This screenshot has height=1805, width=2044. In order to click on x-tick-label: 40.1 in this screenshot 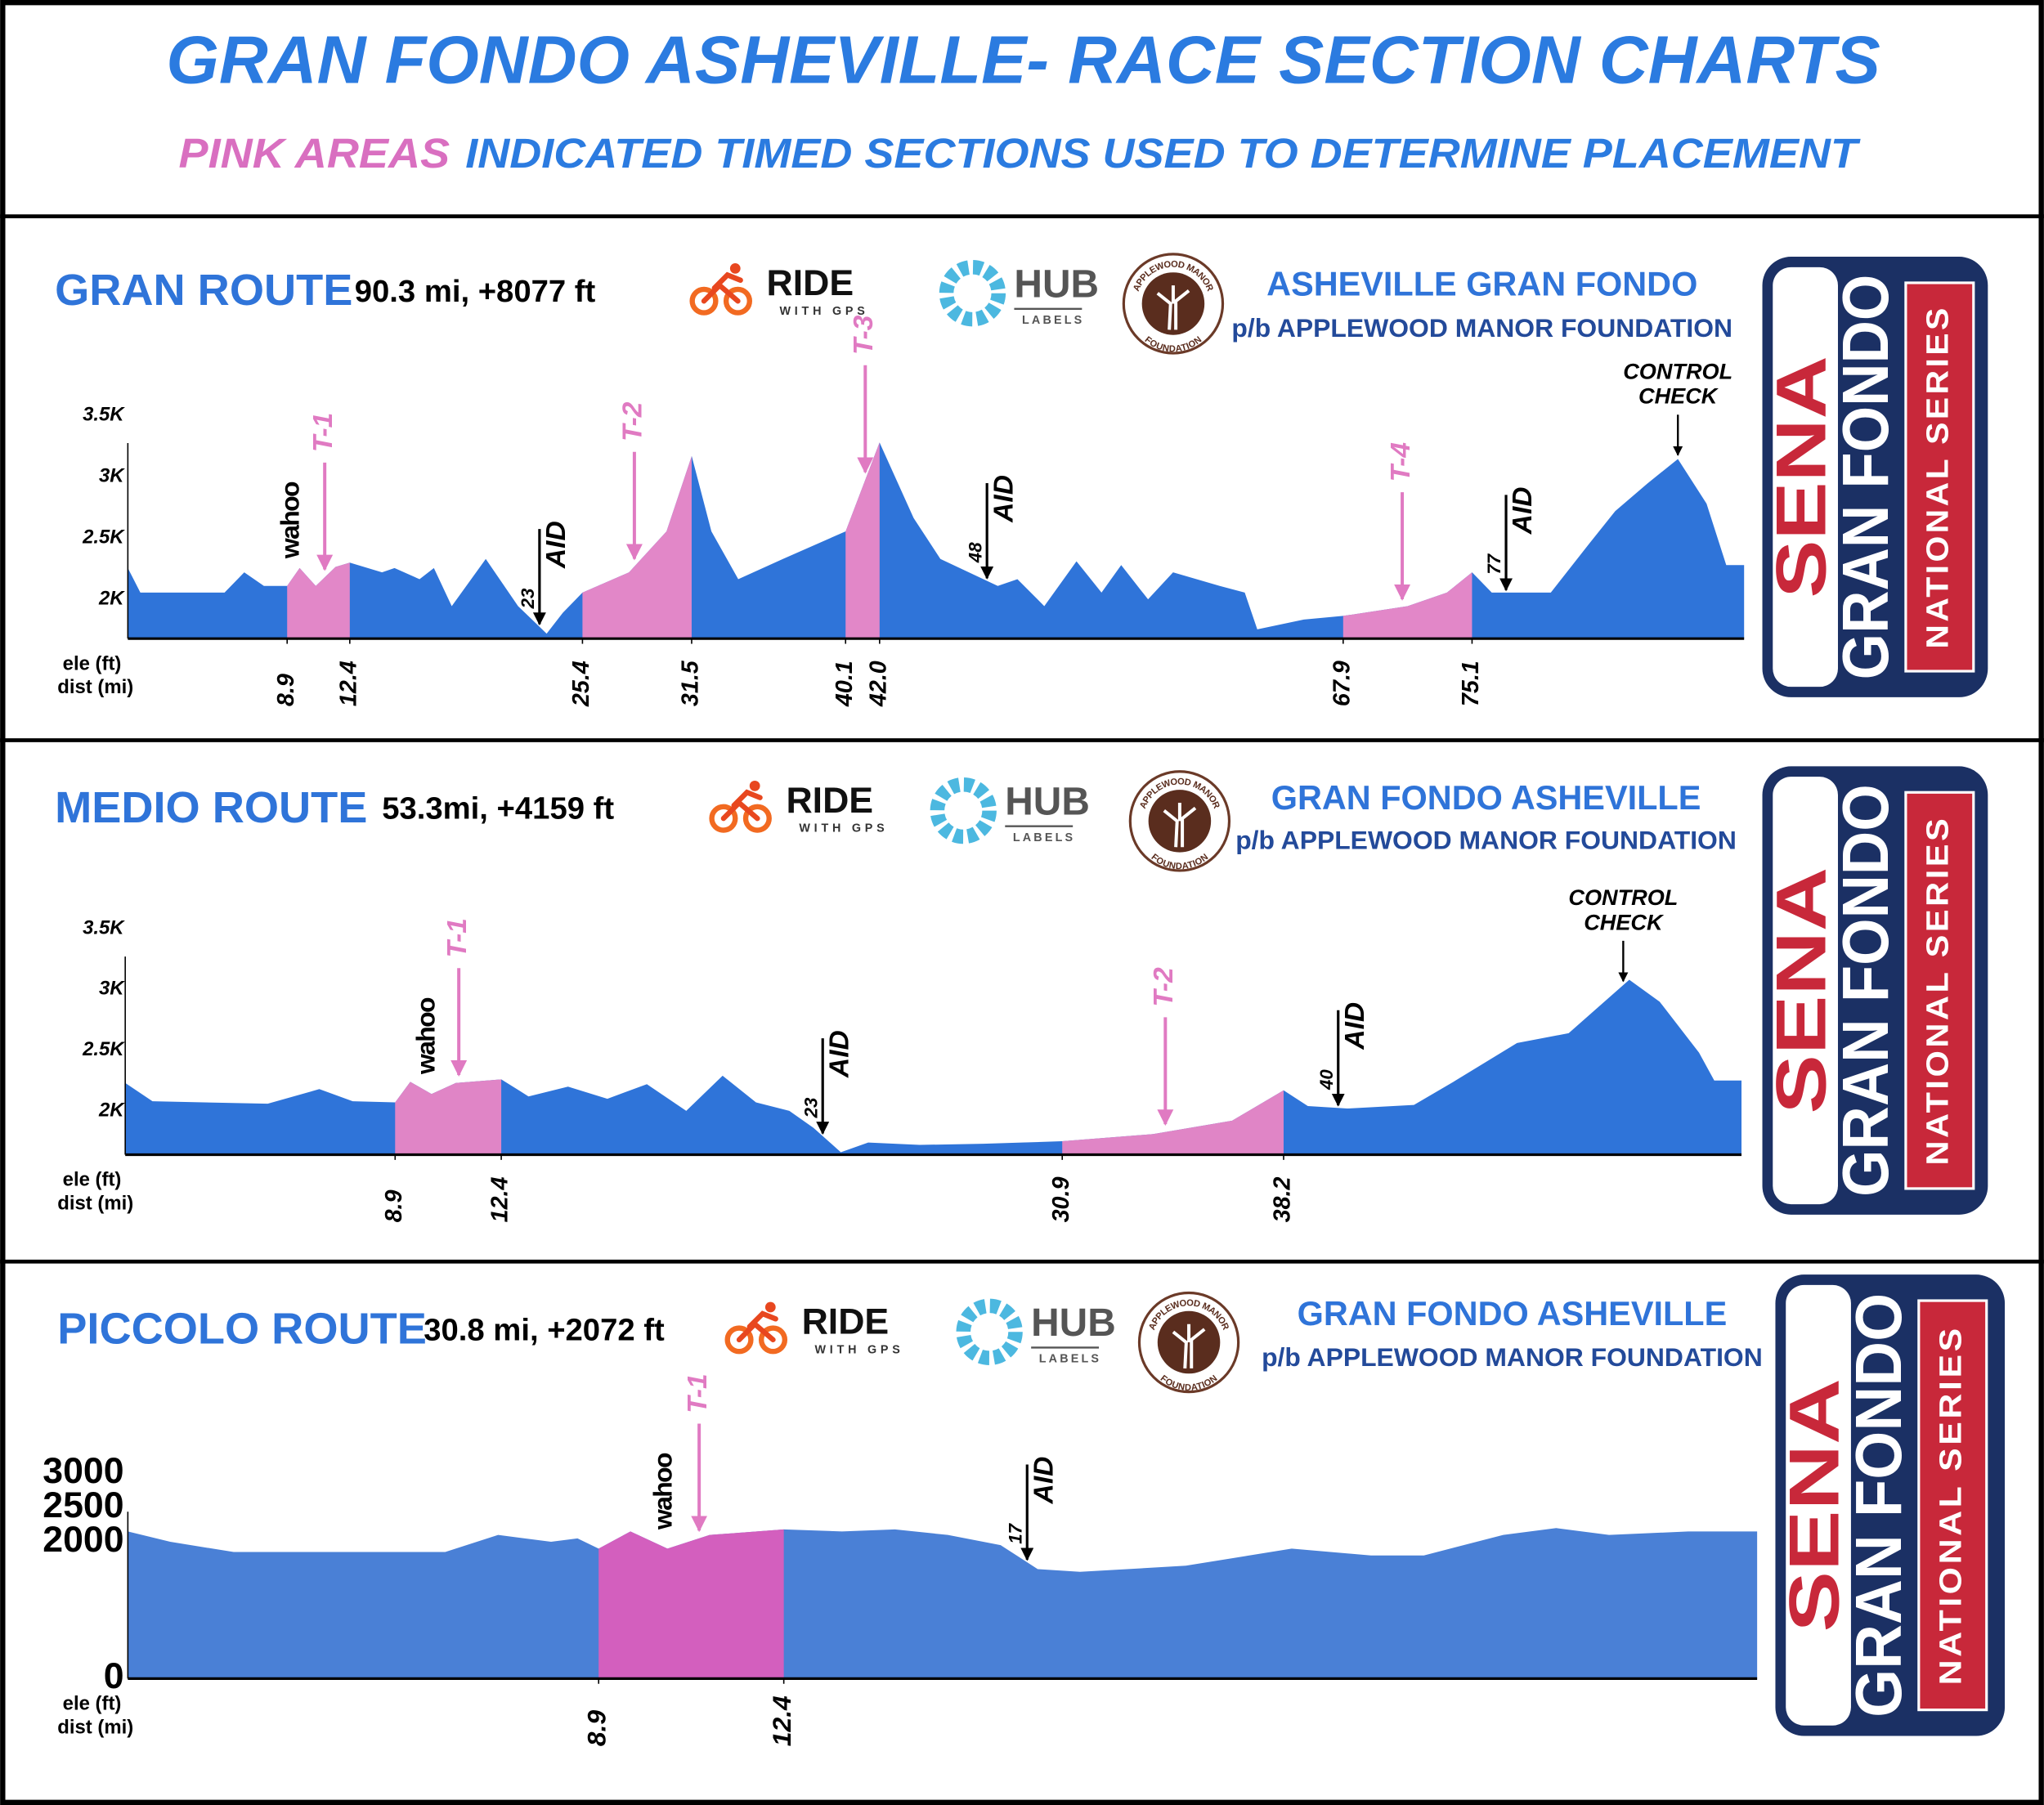, I will do `click(844, 684)`.